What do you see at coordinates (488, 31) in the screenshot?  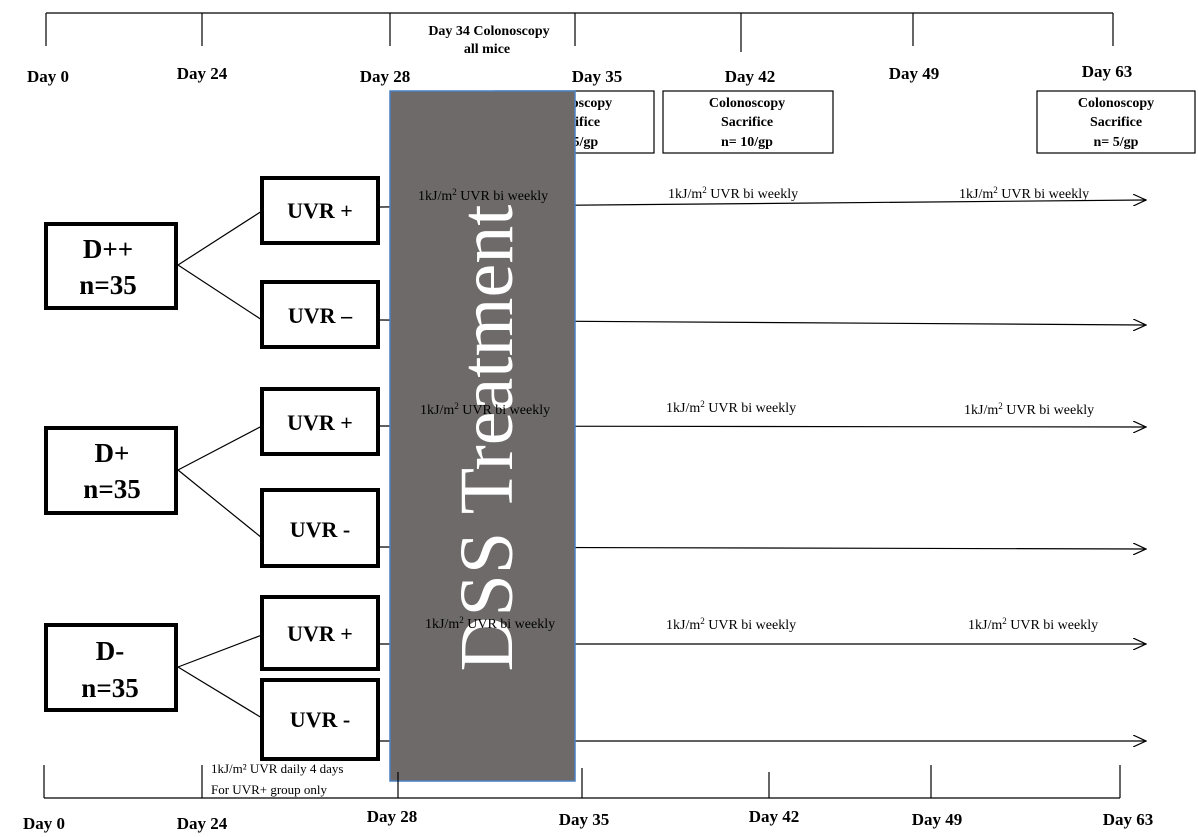 I see `top-note-line1: Day 34 Colonoscopy` at bounding box center [488, 31].